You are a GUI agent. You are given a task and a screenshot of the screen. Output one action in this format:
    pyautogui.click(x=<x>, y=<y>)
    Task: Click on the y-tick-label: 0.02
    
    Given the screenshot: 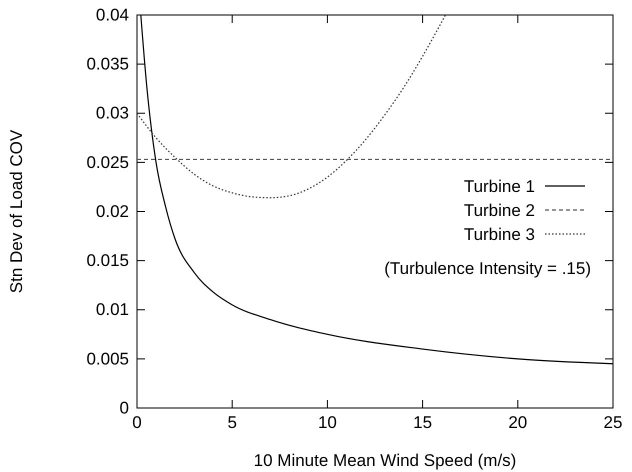 What is the action you would take?
    pyautogui.click(x=112, y=211)
    